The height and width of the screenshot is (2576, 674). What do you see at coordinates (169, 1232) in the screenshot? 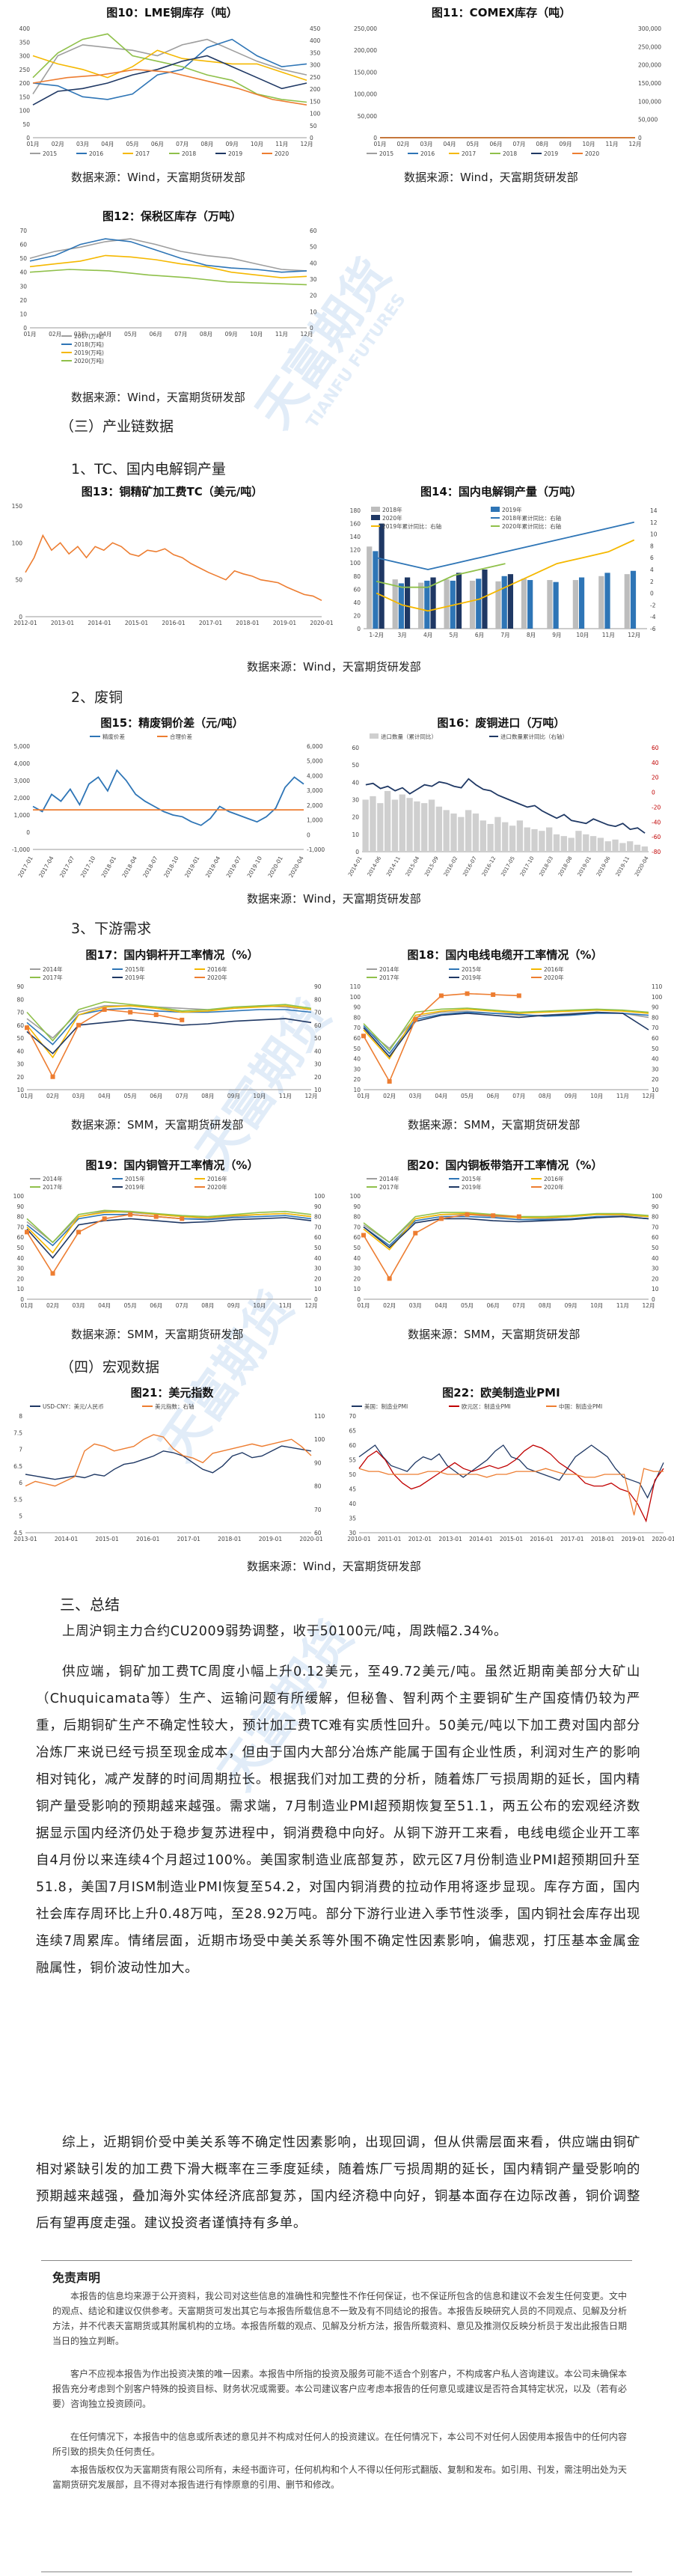
I see `f19-series-line` at bounding box center [169, 1232].